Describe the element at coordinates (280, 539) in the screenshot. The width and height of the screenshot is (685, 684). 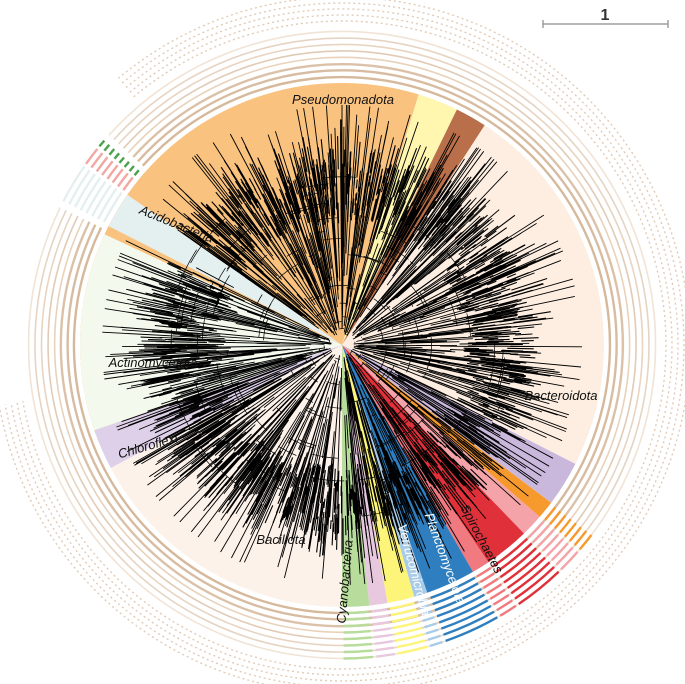
I see `clade-label-bacillota: Bacillota` at that location.